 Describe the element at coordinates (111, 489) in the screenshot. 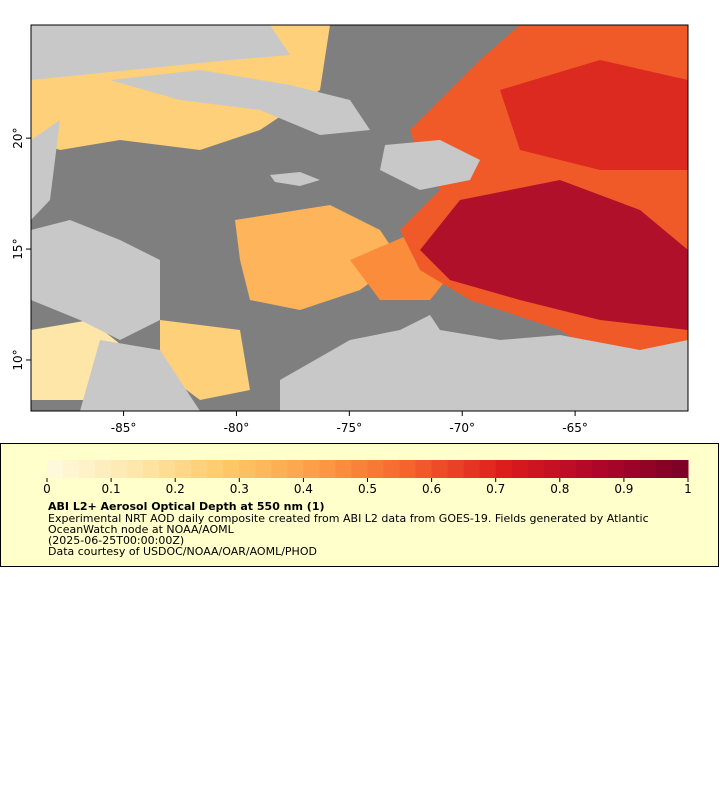

I see `colorbar-tick-label: 0.1` at that location.